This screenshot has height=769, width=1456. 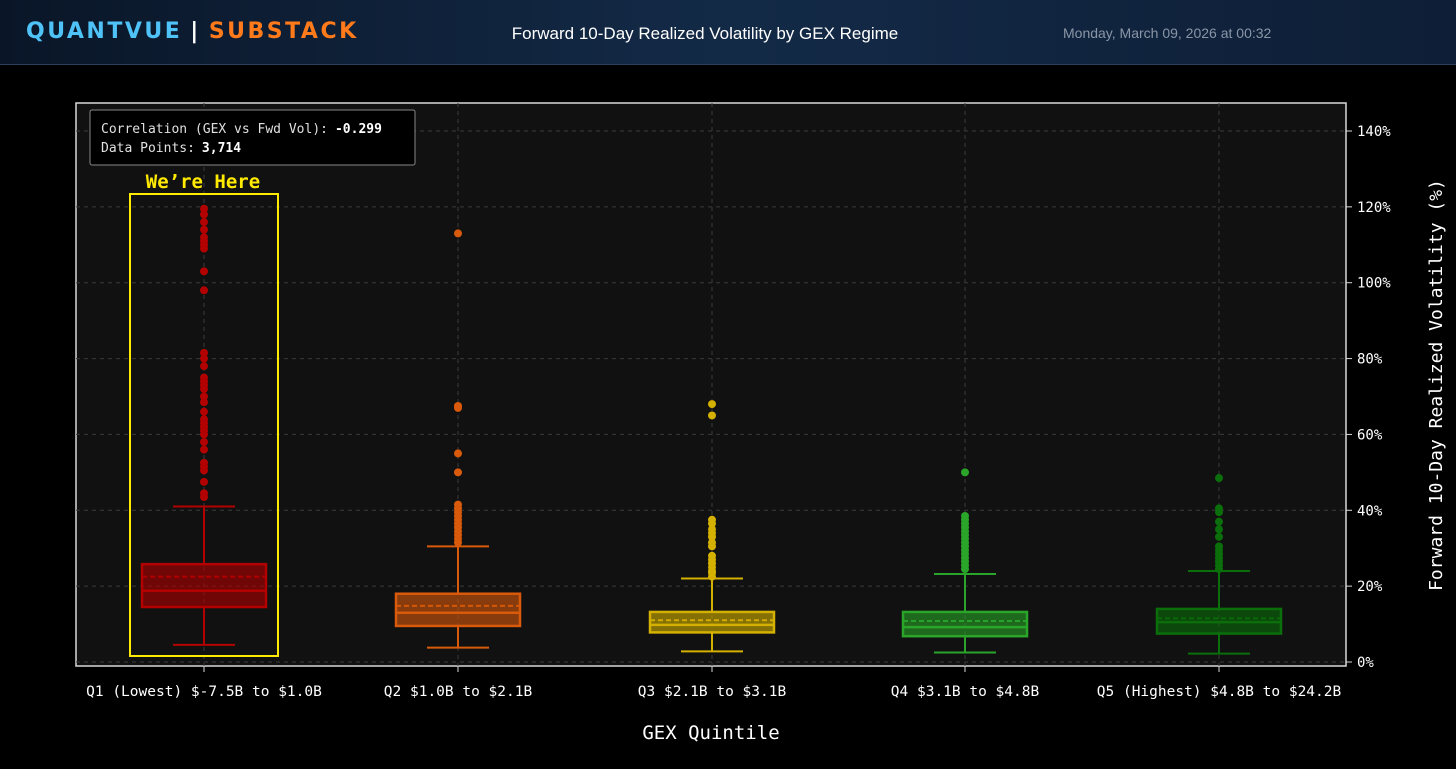 I want to click on box-group-q4, so click(x=965, y=561).